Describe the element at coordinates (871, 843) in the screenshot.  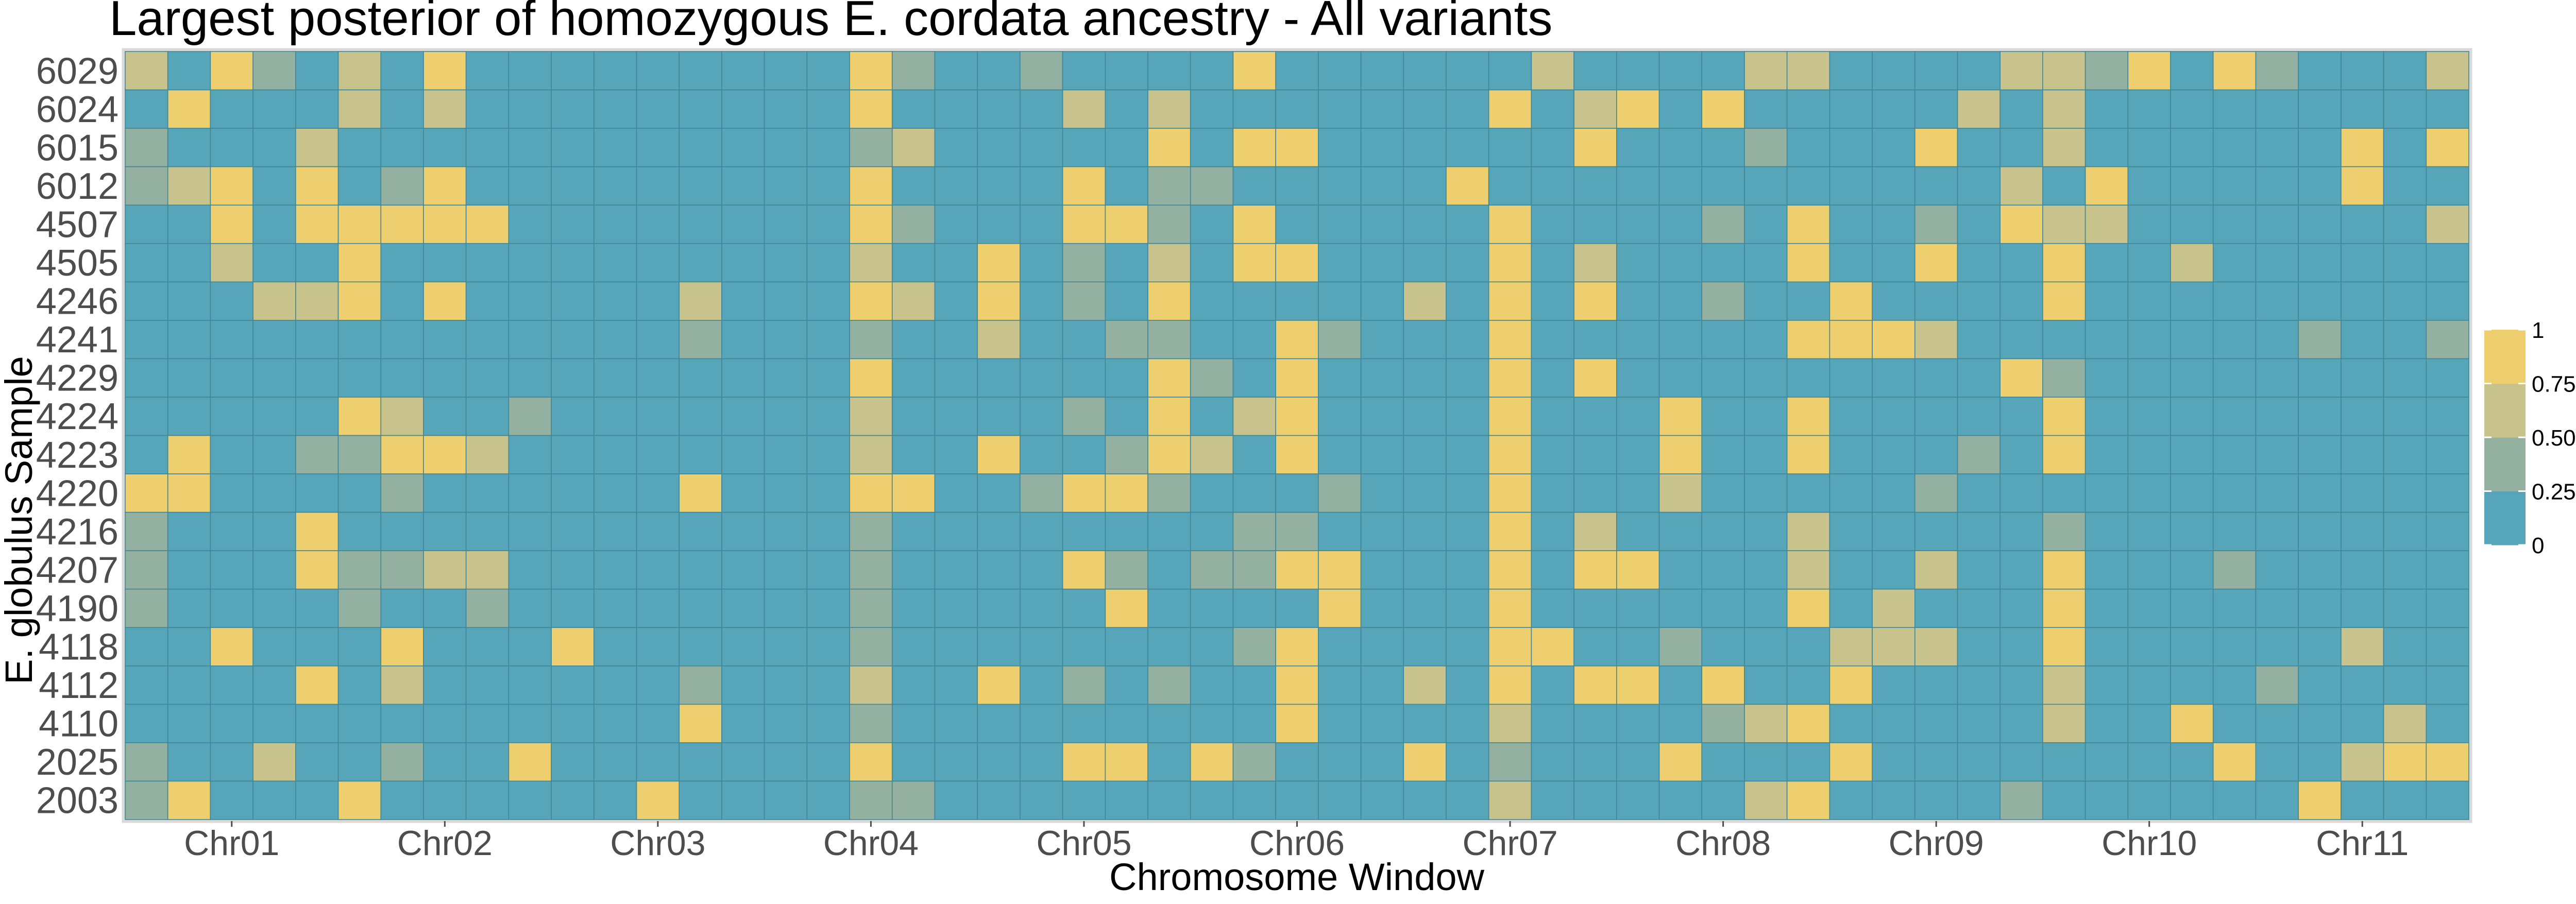
I see `x-tick-label: Chr04` at that location.